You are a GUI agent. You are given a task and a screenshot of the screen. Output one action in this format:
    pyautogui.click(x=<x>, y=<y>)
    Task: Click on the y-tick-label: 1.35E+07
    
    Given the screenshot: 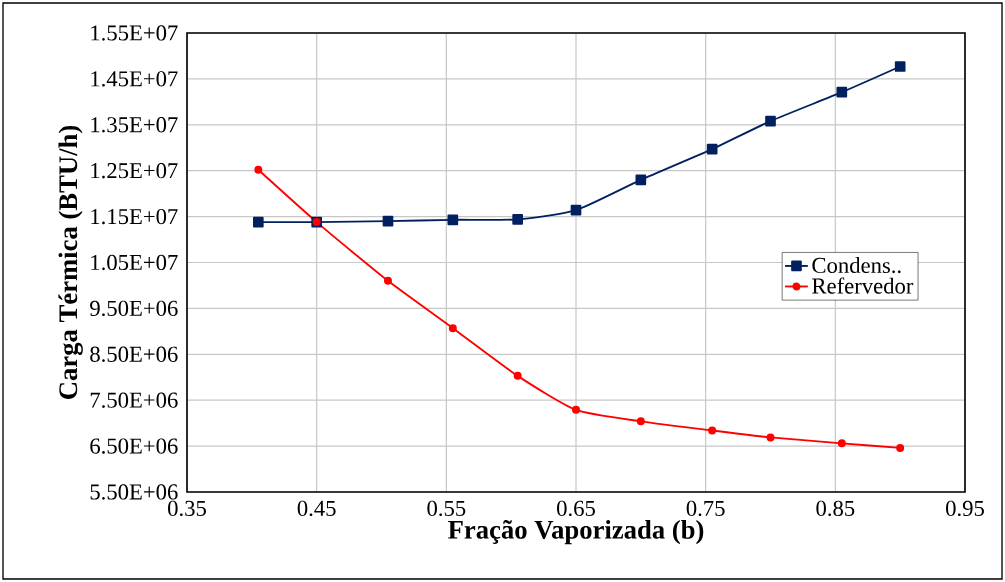 What is the action you would take?
    pyautogui.click(x=134, y=125)
    